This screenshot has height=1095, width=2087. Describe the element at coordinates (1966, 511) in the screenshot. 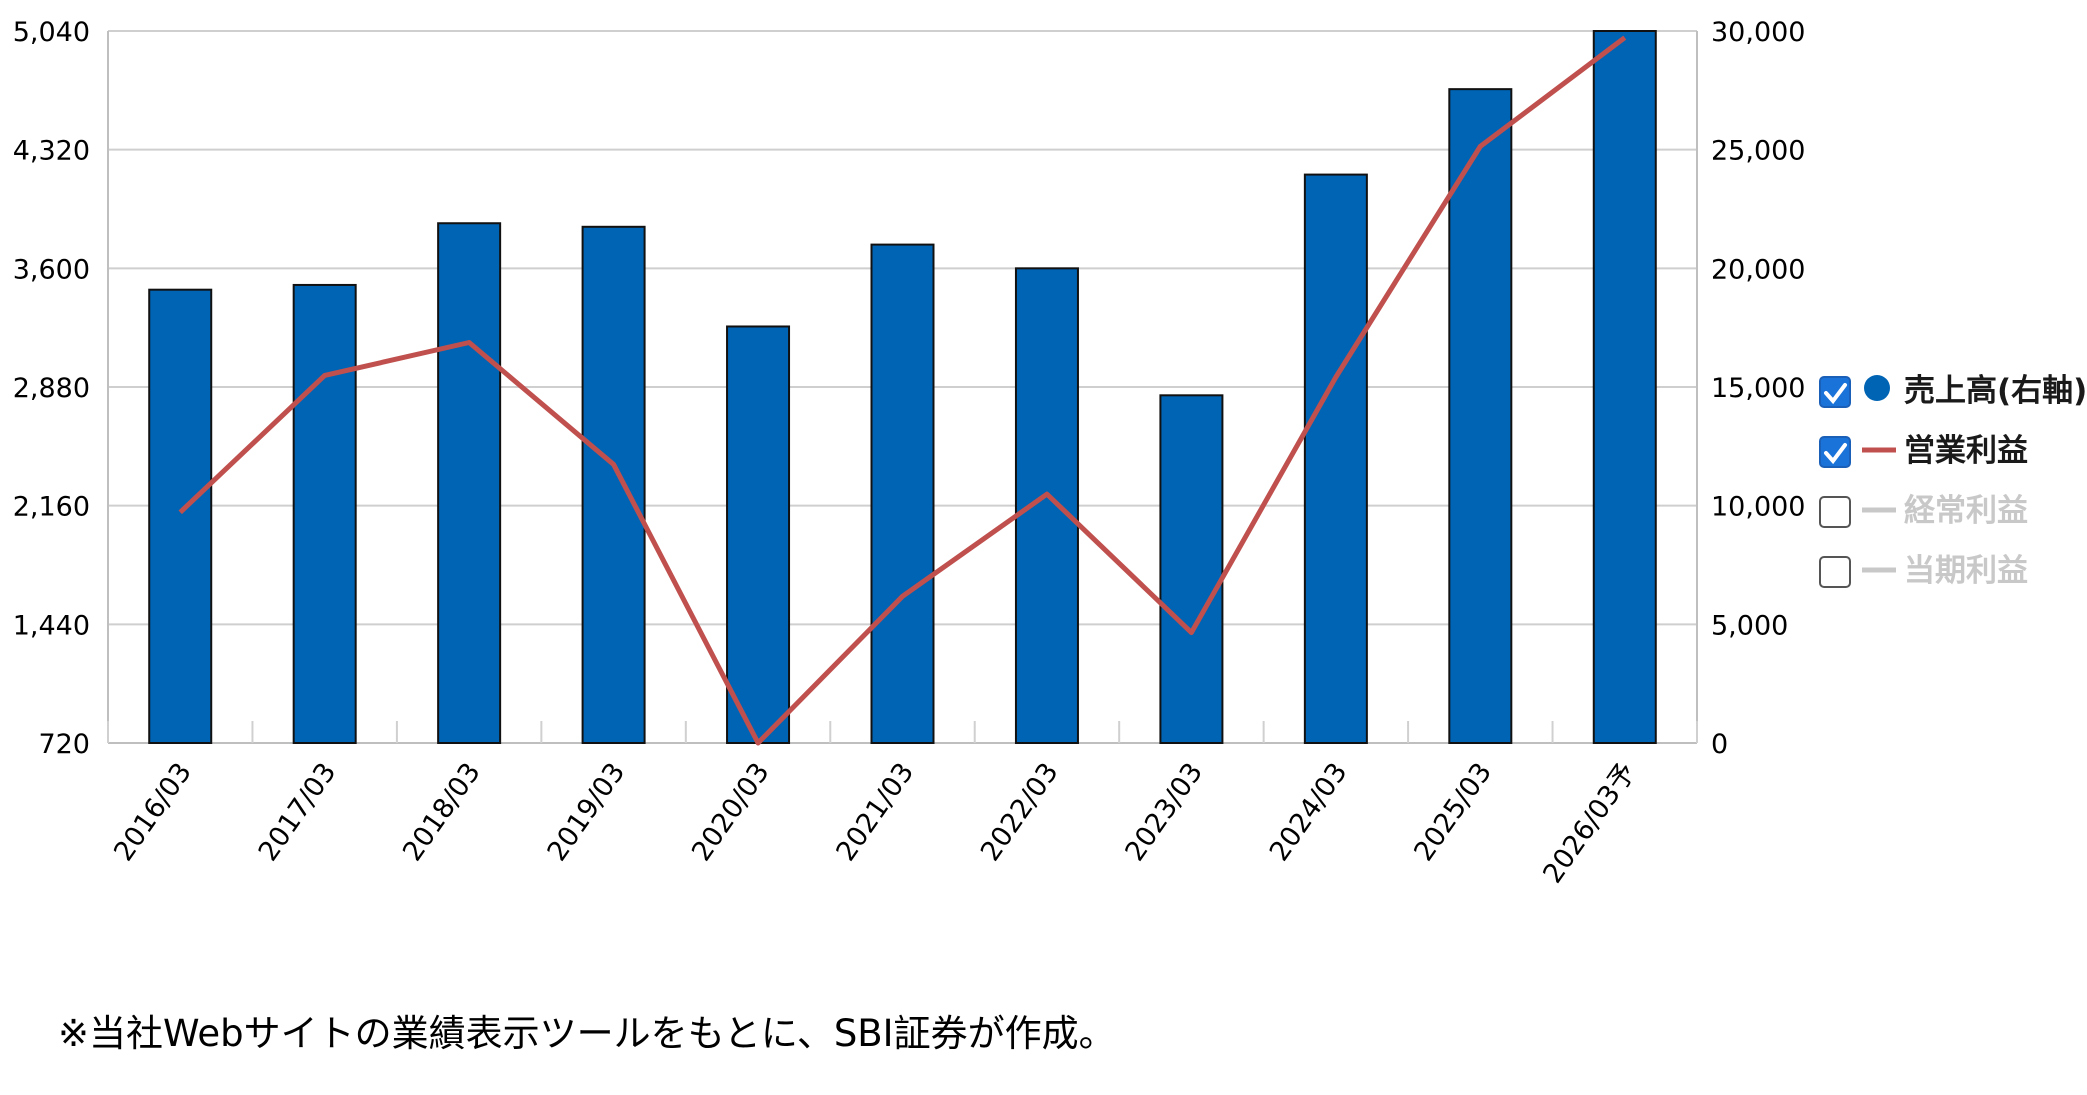

I see `legend-label: 経常利益` at that location.